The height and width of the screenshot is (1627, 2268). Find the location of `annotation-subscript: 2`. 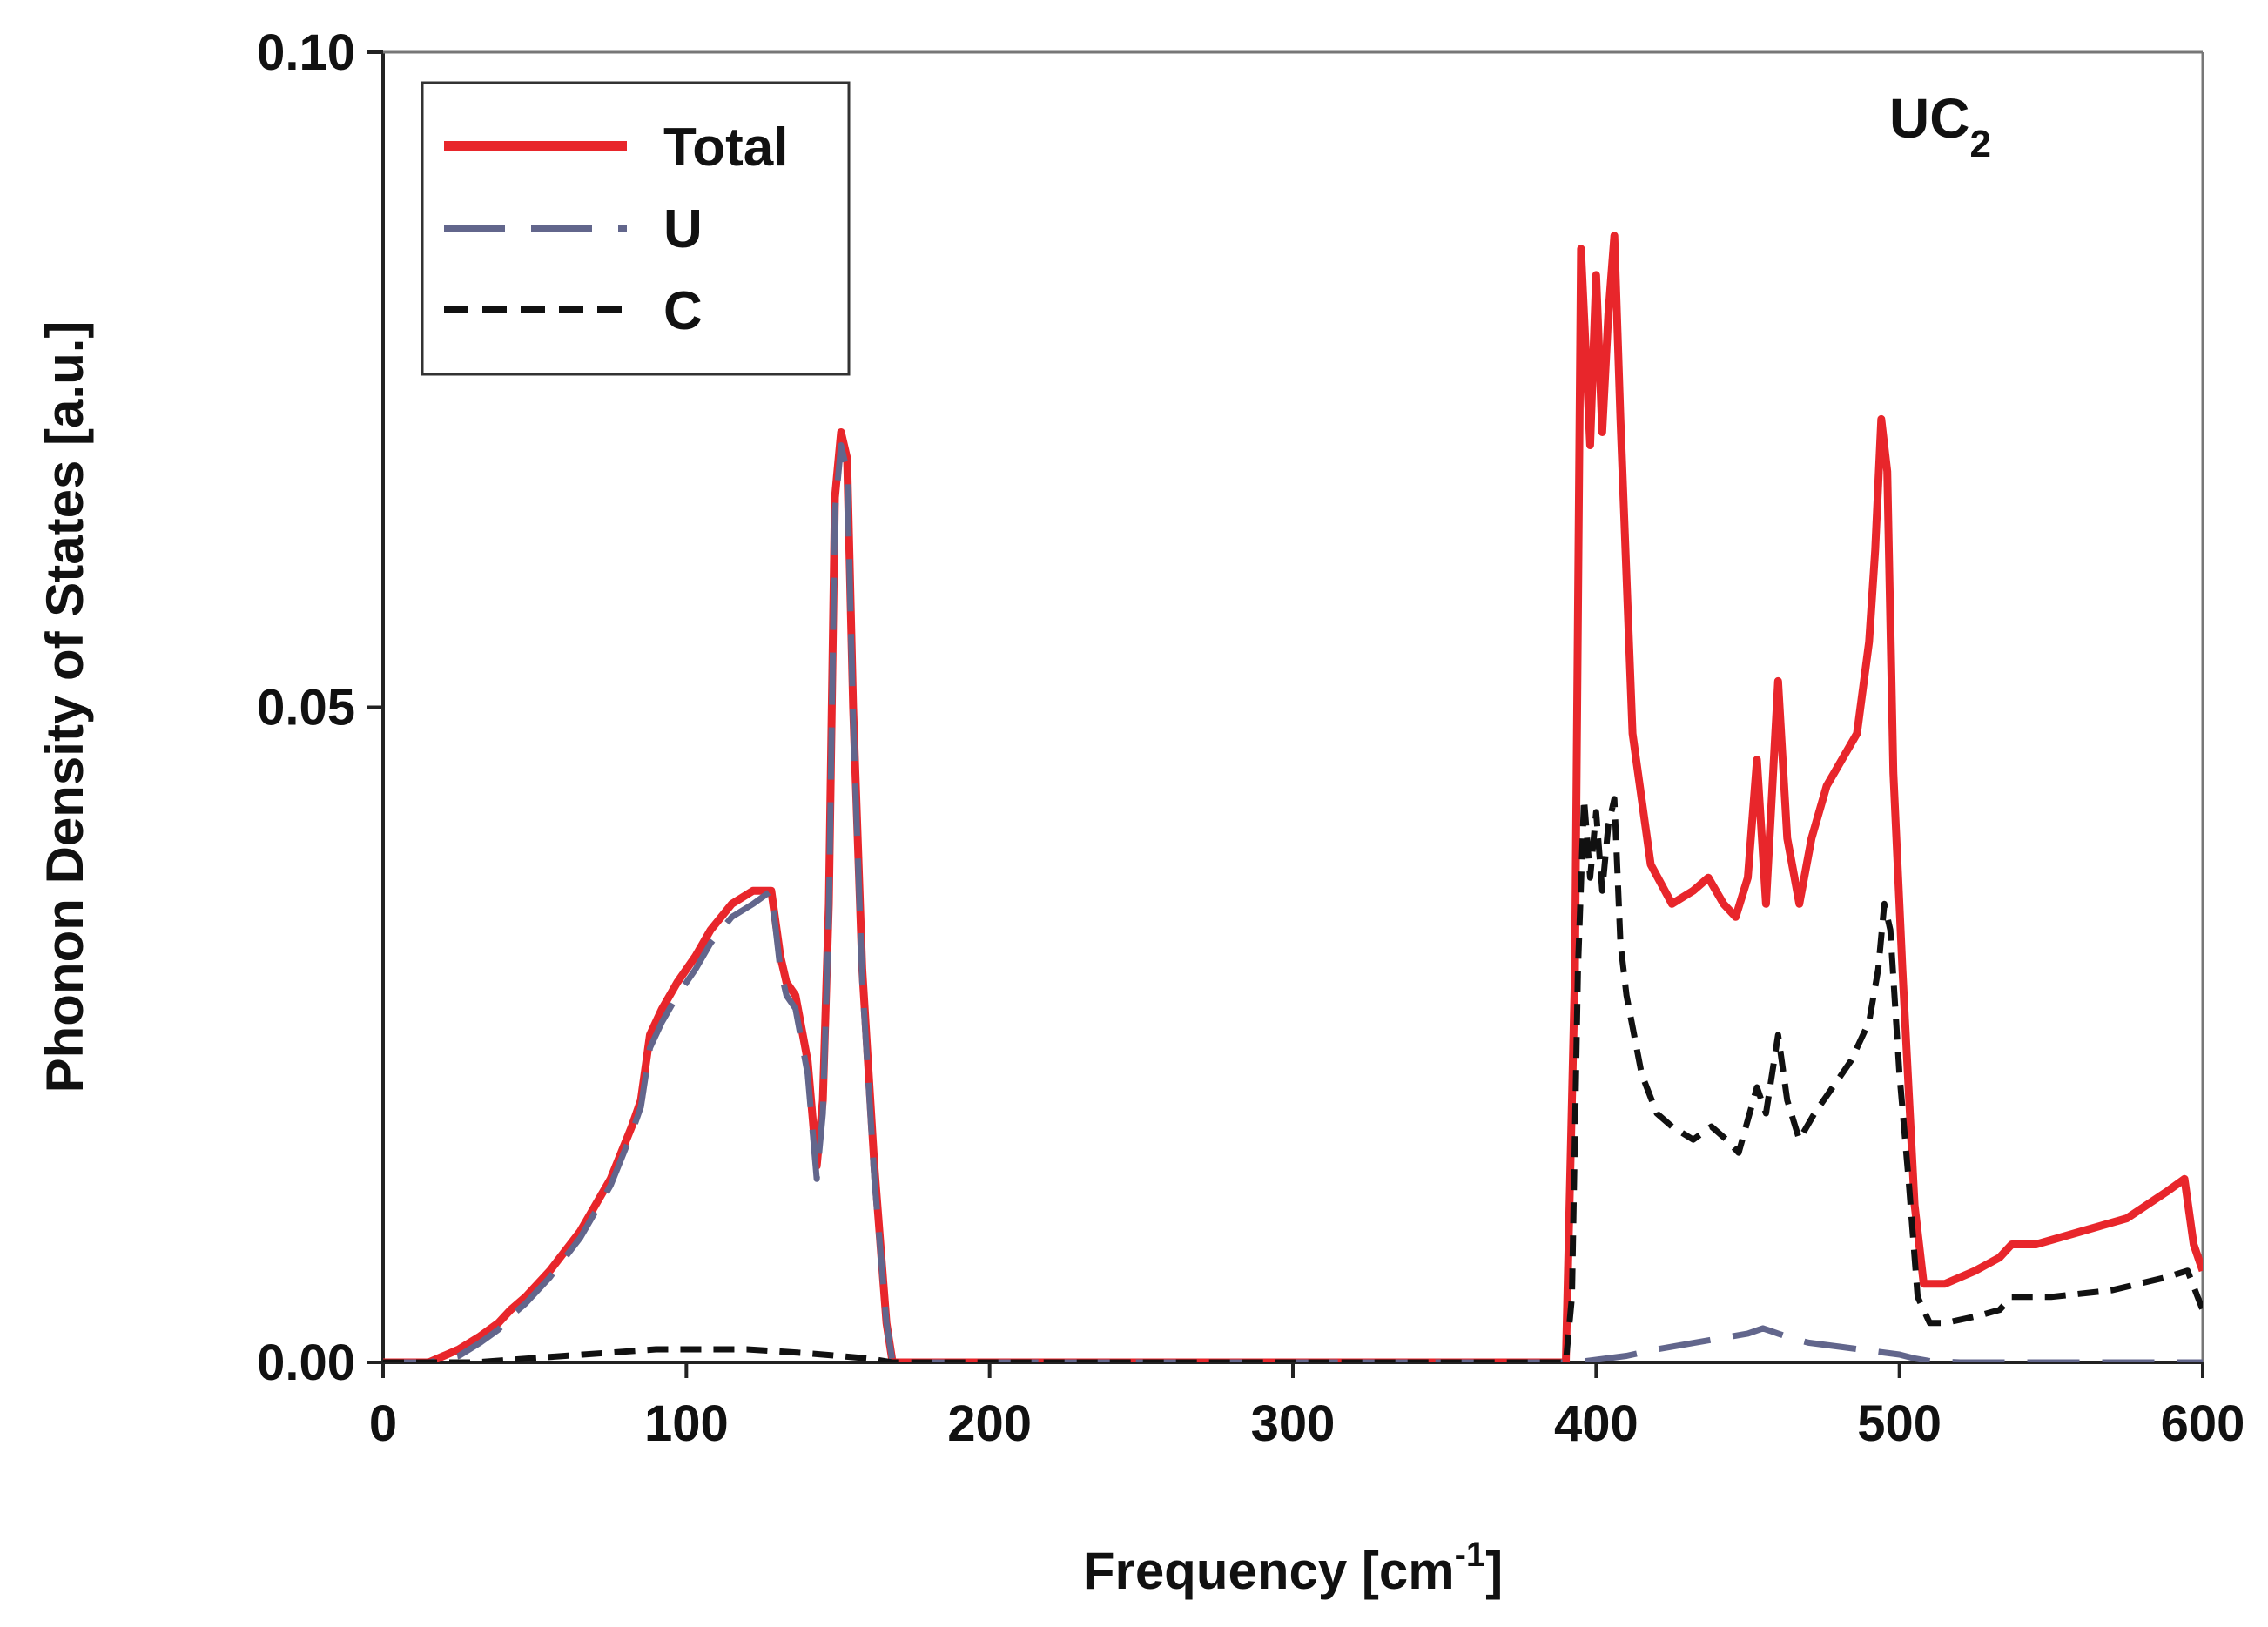

annotation-subscript: 2 is located at coordinates (1980, 144).